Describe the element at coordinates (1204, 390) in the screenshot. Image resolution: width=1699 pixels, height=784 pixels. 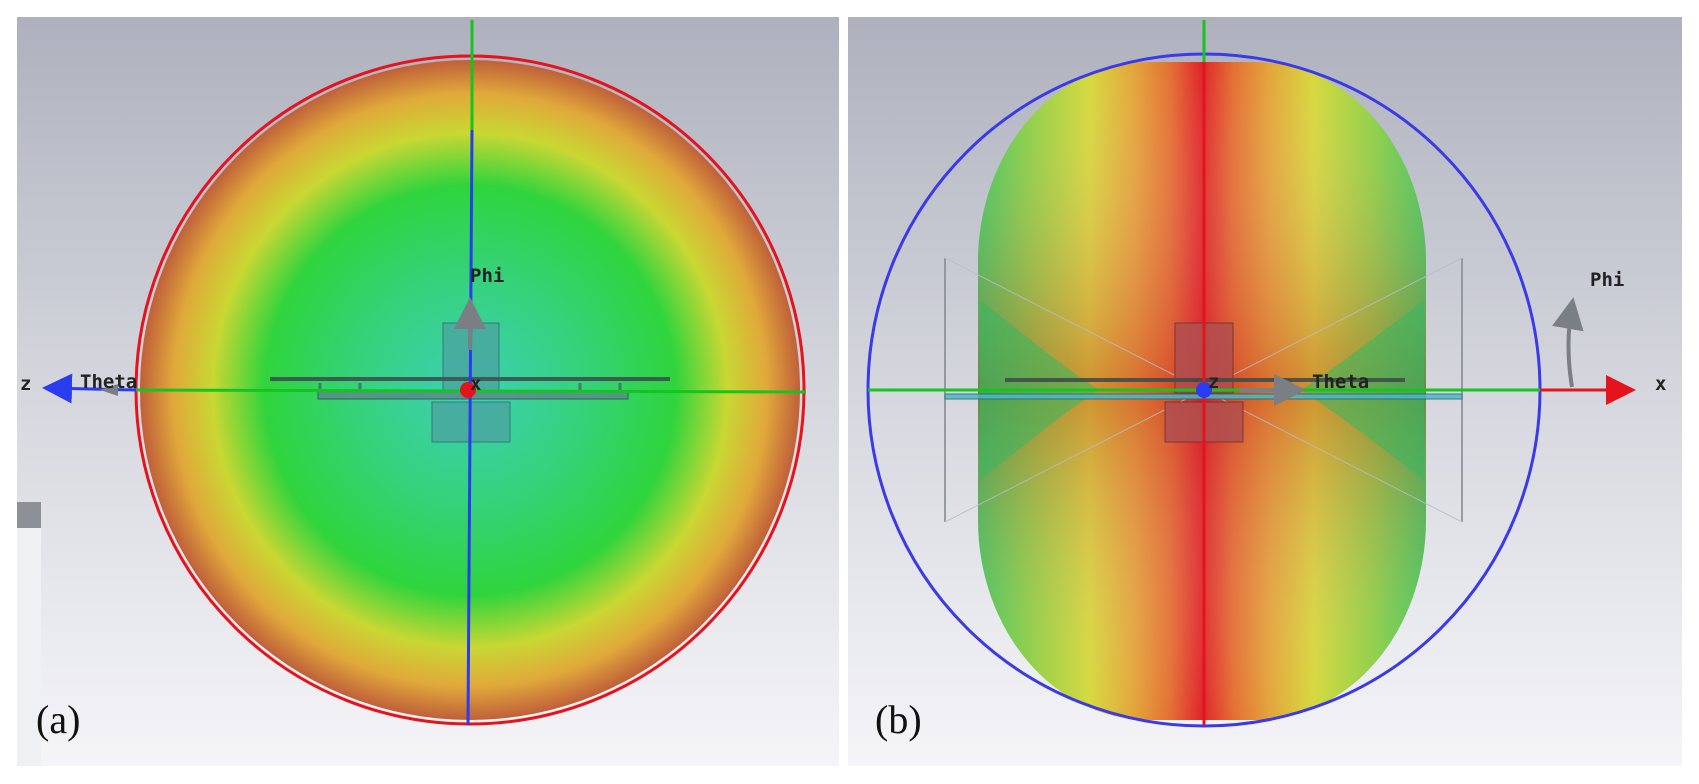
I see `origin-marker-b` at that location.